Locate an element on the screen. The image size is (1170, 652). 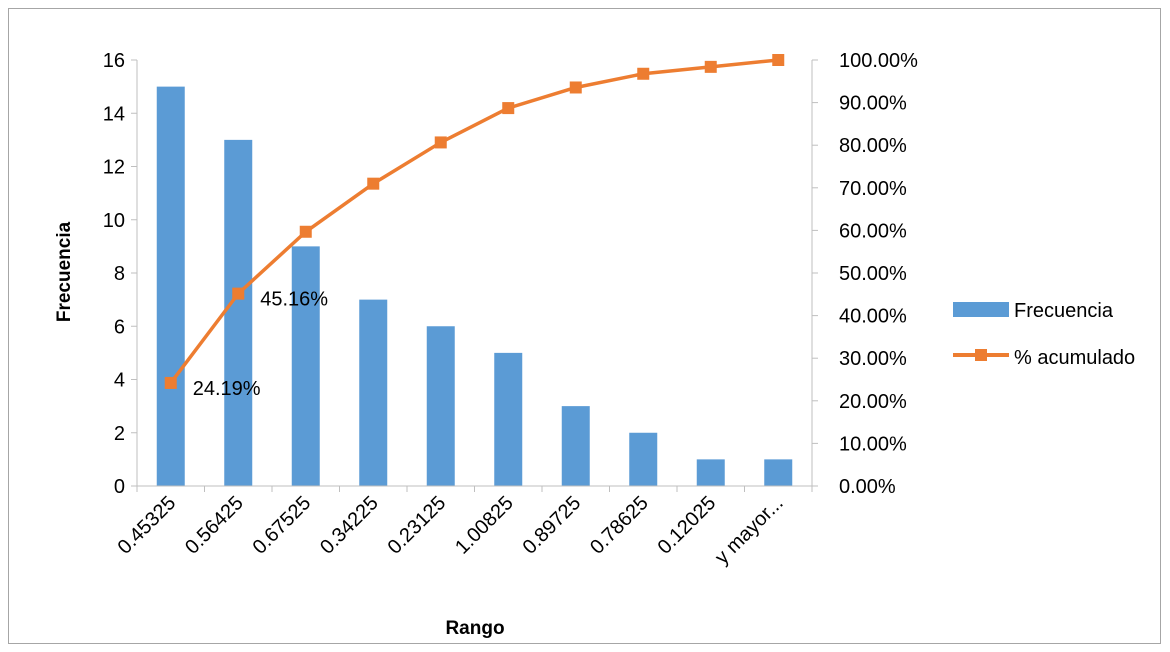
labels-layer: 24.19% 45.16% is located at coordinates (261, 344).